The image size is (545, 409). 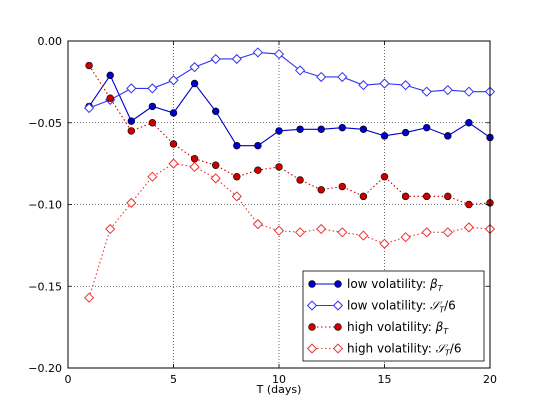 I want to click on x-tick-label: 5, so click(x=173, y=379).